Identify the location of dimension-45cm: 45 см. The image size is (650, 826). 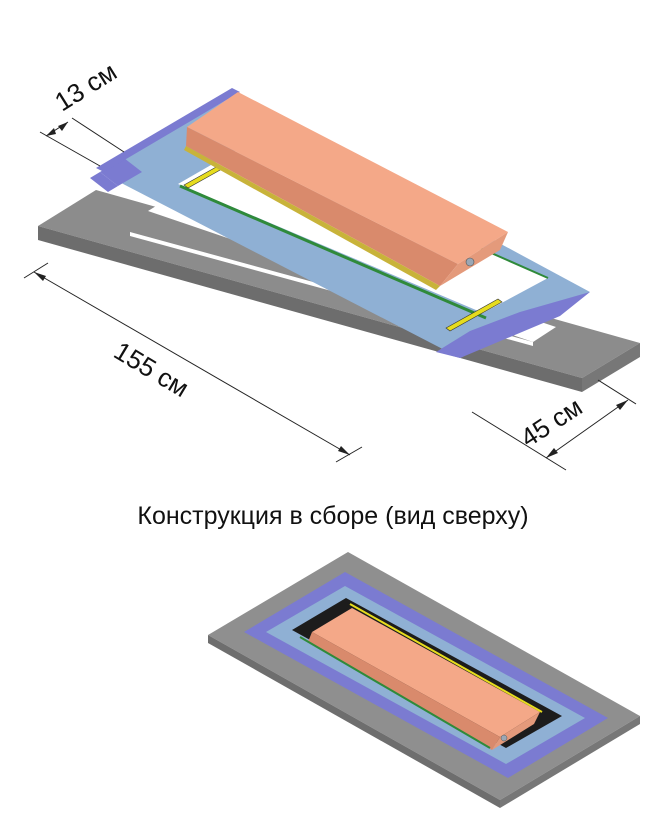
(554, 425).